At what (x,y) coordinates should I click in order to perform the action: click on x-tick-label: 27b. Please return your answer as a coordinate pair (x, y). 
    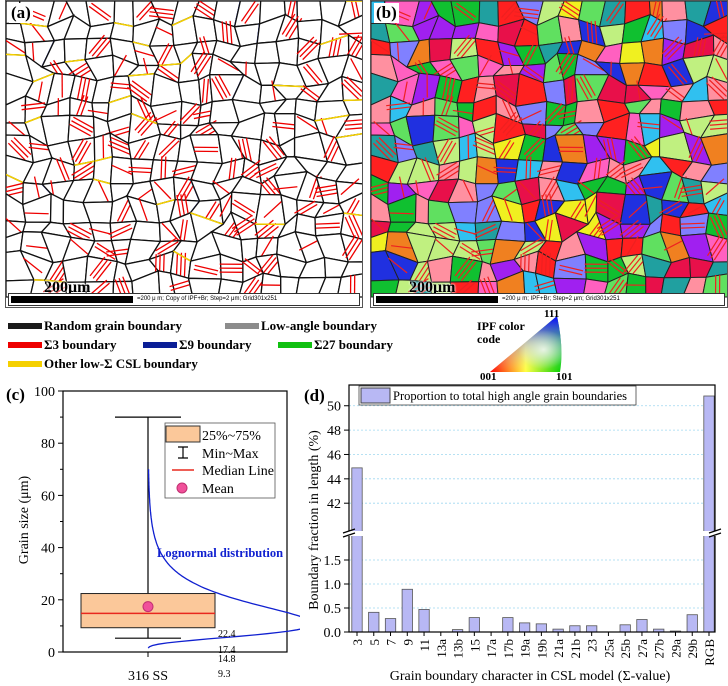
    Looking at the image, I should click on (659, 649).